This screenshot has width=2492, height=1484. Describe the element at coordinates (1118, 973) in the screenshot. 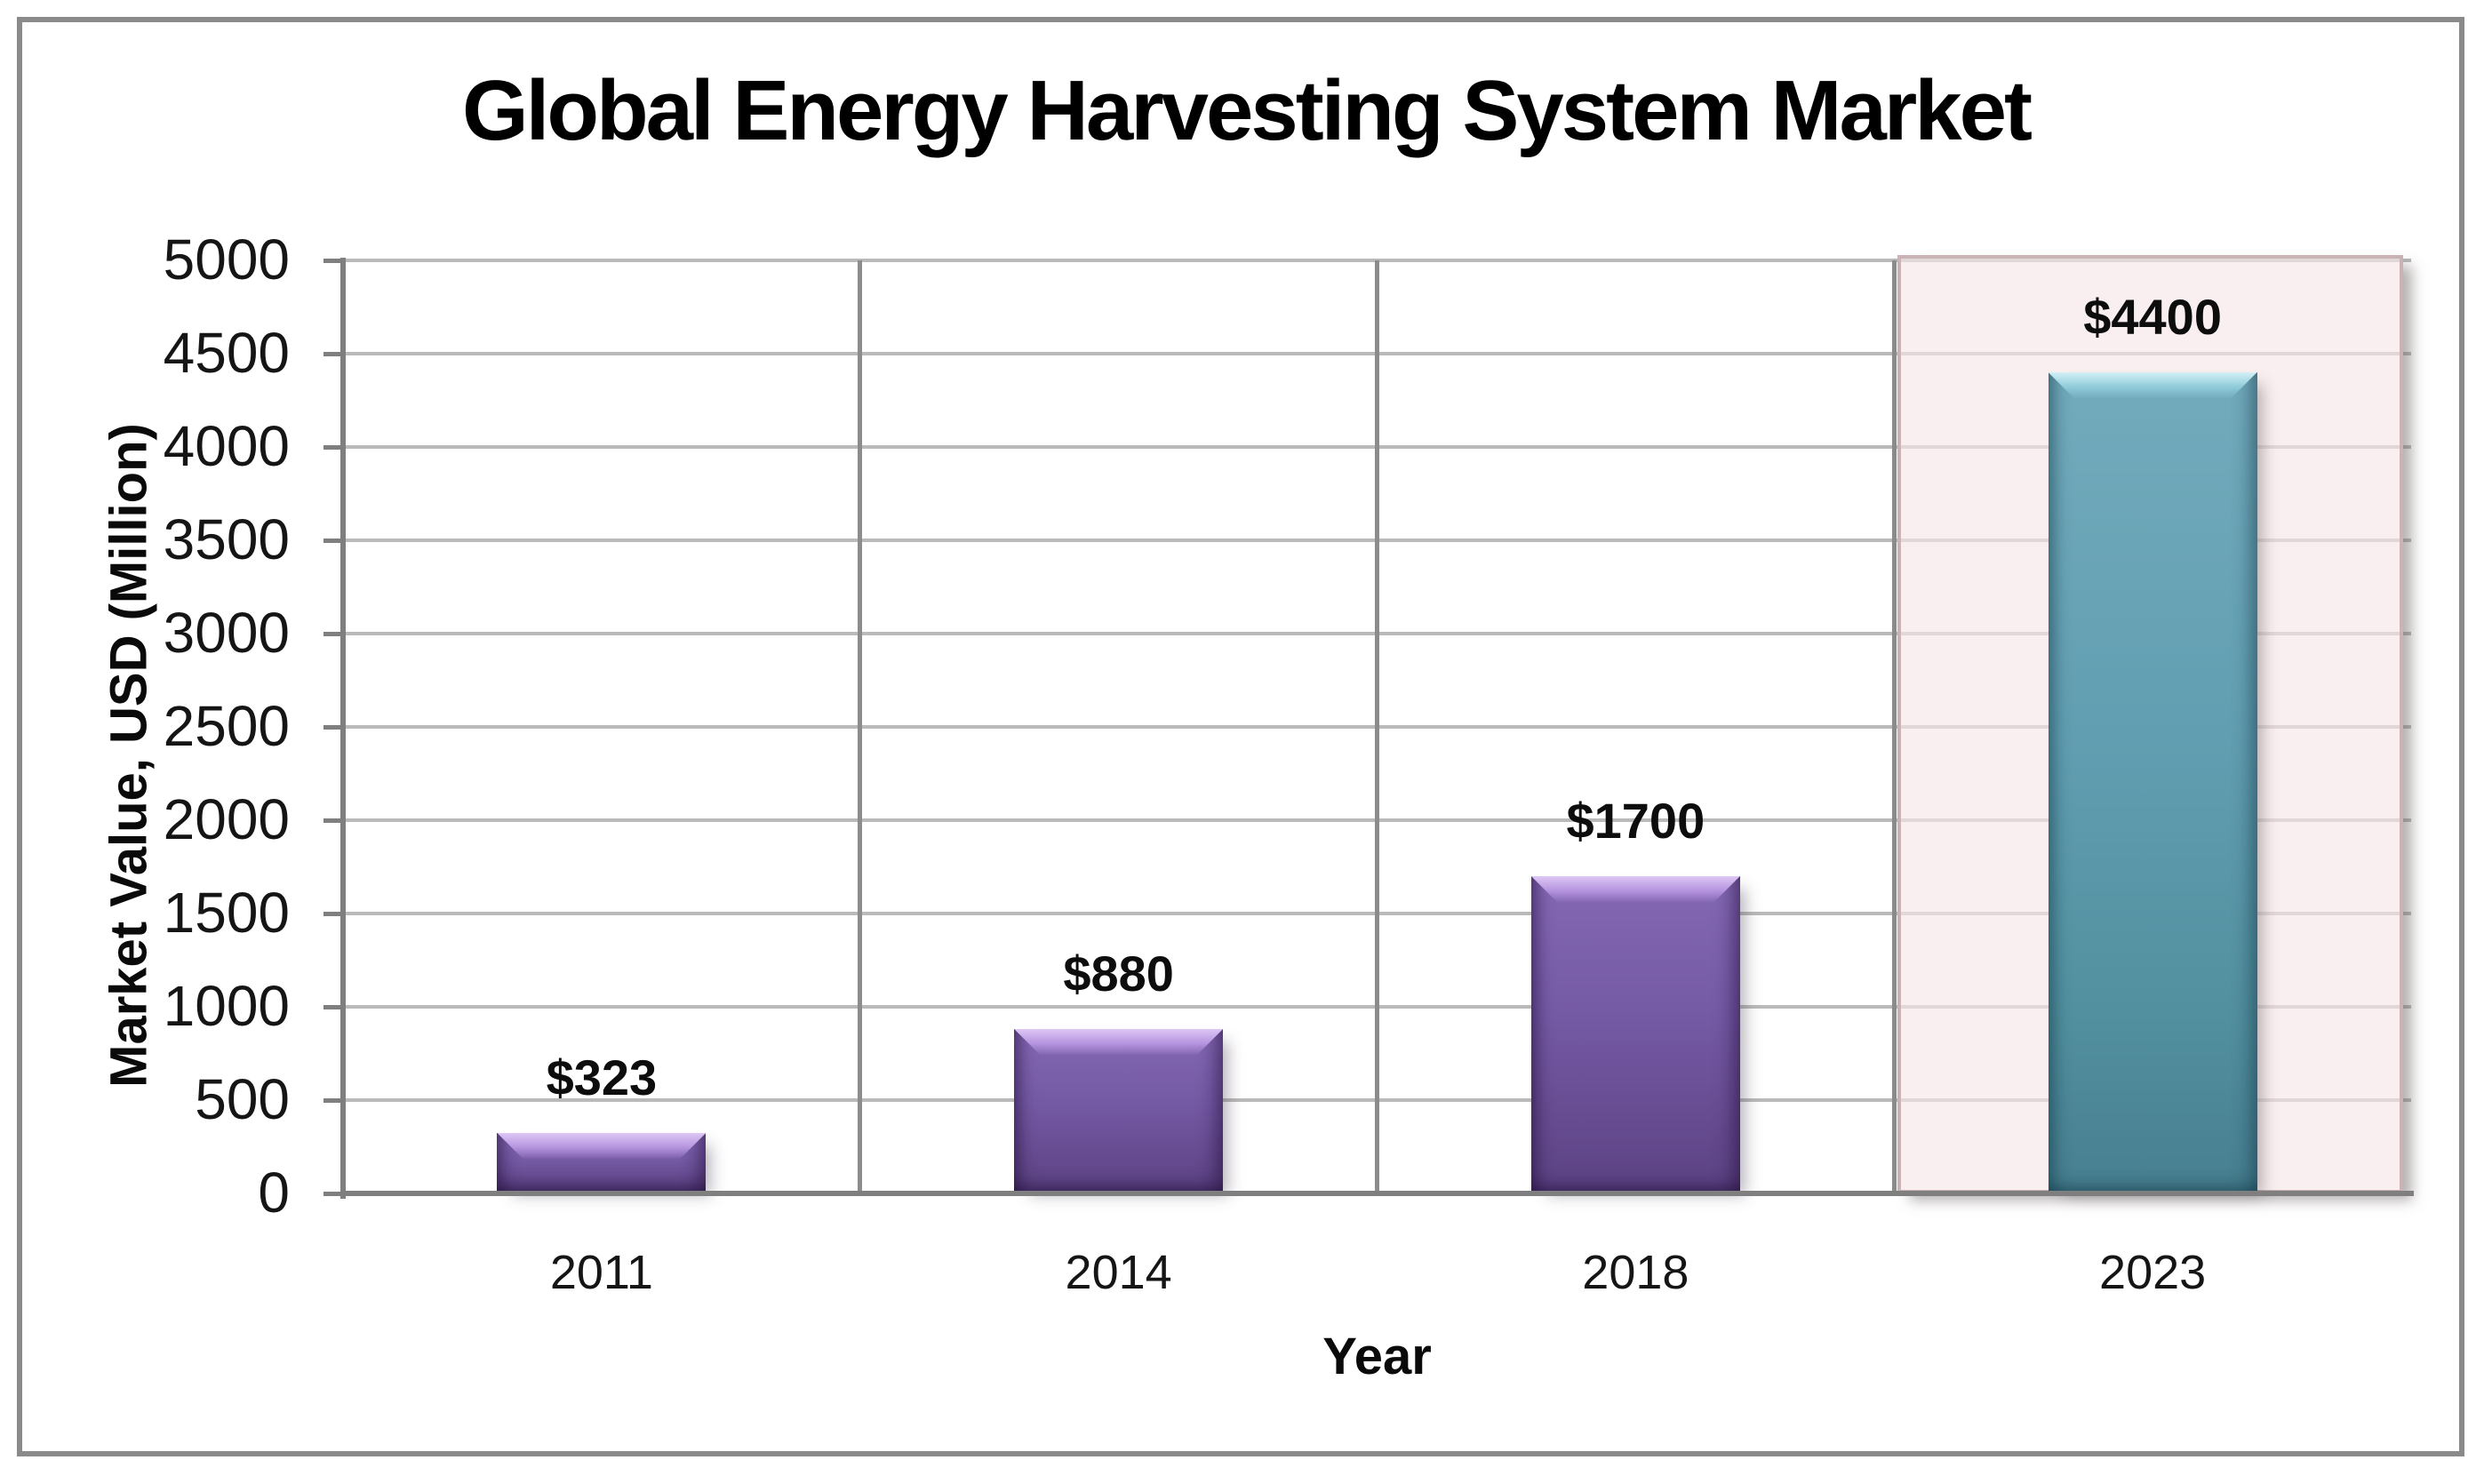

I see `bar-value-label-2014: $880` at that location.